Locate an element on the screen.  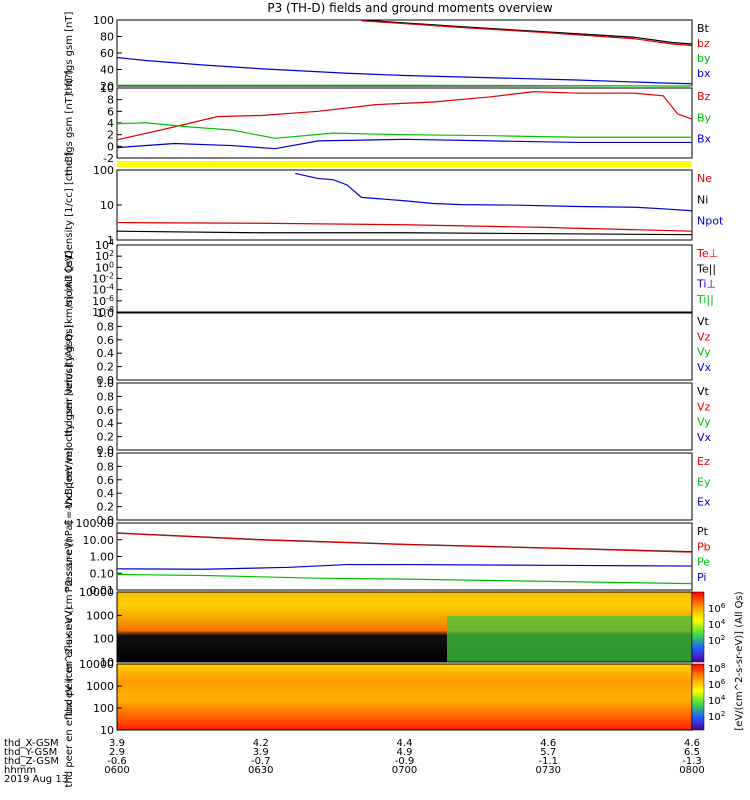
legend-ti: Ti|| is located at coordinates (705, 299).